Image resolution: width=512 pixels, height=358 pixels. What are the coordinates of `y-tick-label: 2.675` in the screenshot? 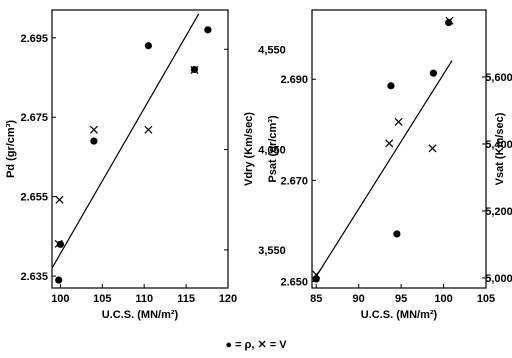 It's located at (34, 118).